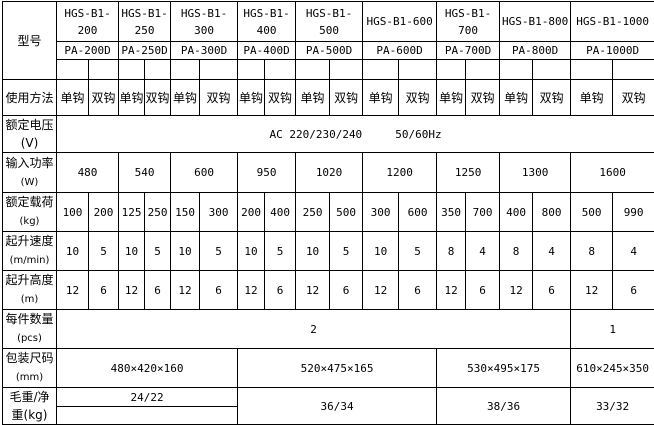 The image size is (654, 425). What do you see at coordinates (468, 173) in the screenshot?
I see `power-value: 1250` at bounding box center [468, 173].